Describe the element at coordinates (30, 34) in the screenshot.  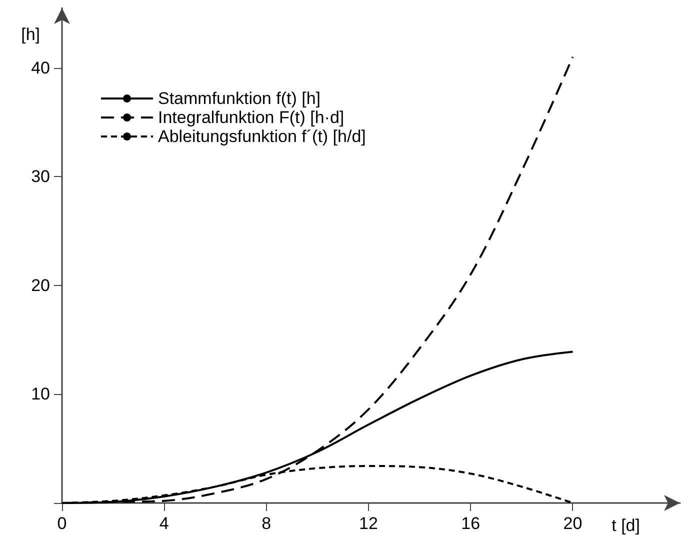
I see `y-axis-title: [h]` at that location.